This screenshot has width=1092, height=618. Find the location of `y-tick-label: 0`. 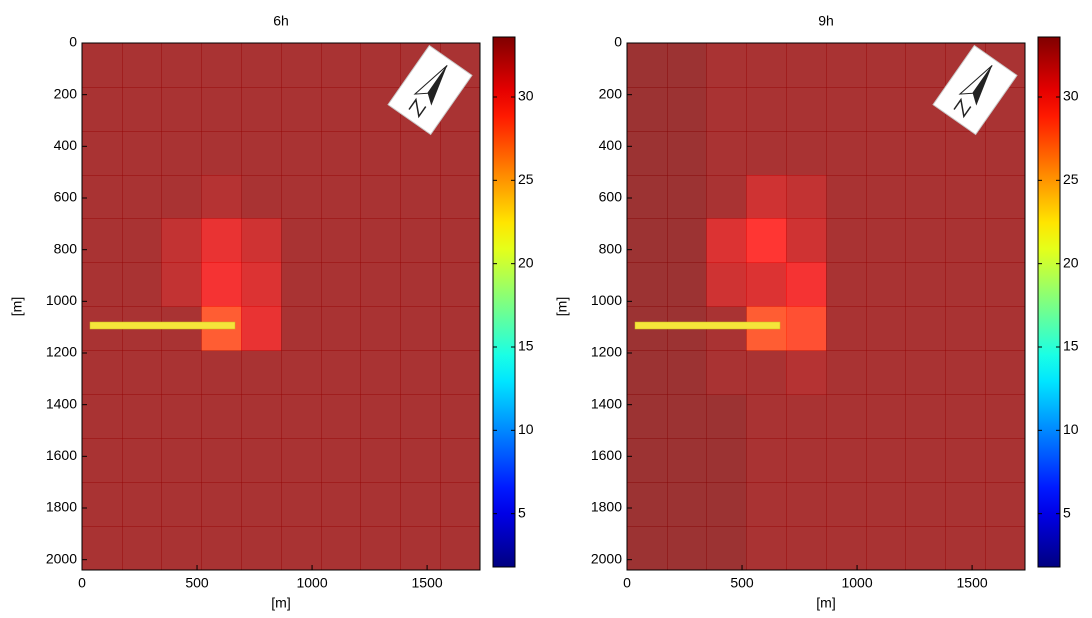

y-tick-label: 0 is located at coordinates (73, 42).